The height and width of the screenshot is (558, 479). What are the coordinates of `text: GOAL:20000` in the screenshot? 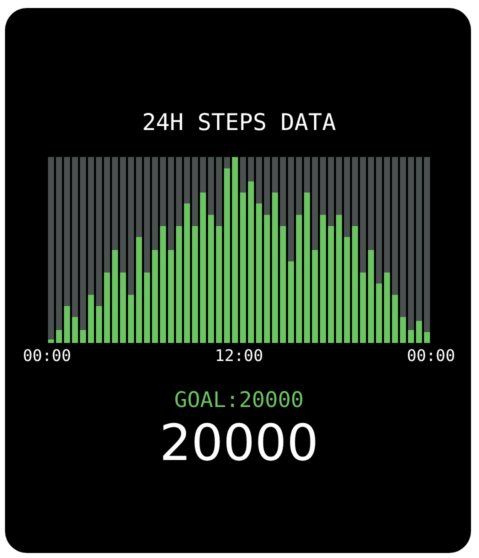 It's located at (239, 400).